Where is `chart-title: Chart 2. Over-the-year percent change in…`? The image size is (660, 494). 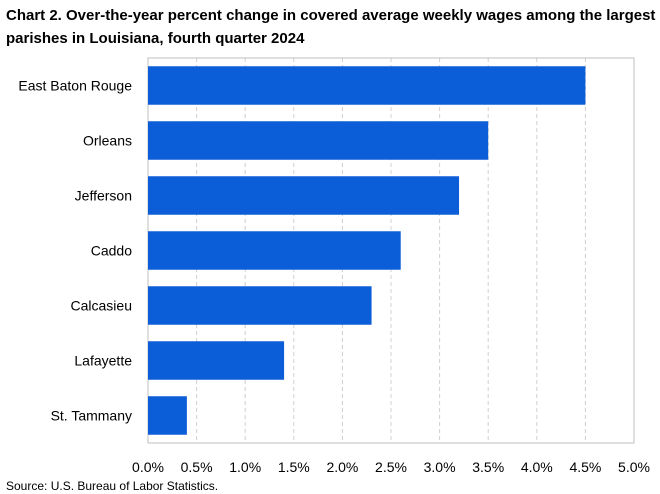 chart-title: Chart 2. Over-the-year percent change in… is located at coordinates (331, 27).